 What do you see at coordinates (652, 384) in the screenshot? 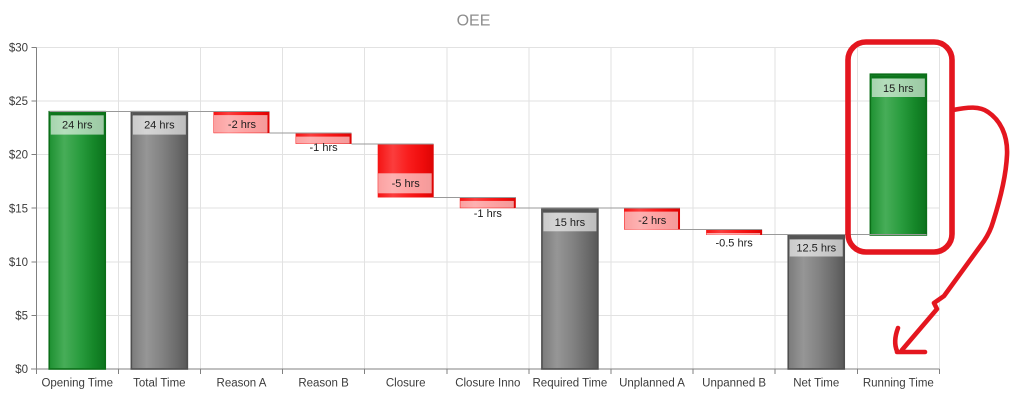
I see `svg-text: Unplanned A` at bounding box center [652, 384].